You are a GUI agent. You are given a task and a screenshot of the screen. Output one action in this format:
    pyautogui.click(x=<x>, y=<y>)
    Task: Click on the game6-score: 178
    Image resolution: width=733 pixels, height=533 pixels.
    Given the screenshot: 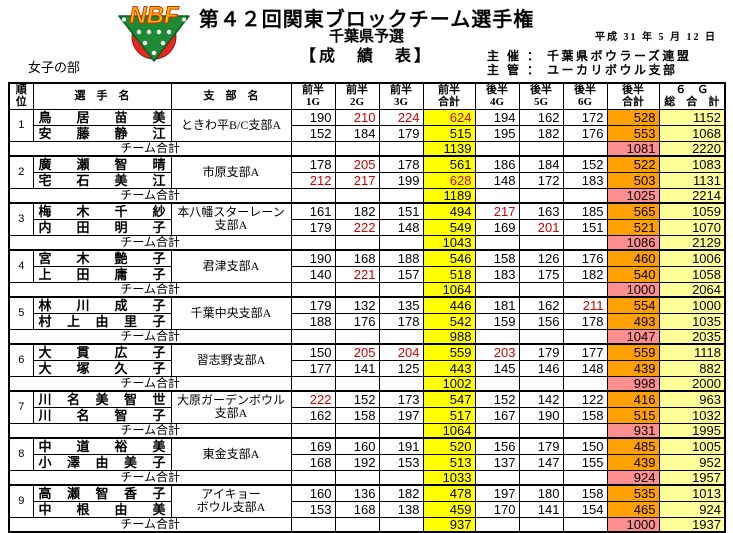 What is the action you would take?
    pyautogui.click(x=585, y=321)
    